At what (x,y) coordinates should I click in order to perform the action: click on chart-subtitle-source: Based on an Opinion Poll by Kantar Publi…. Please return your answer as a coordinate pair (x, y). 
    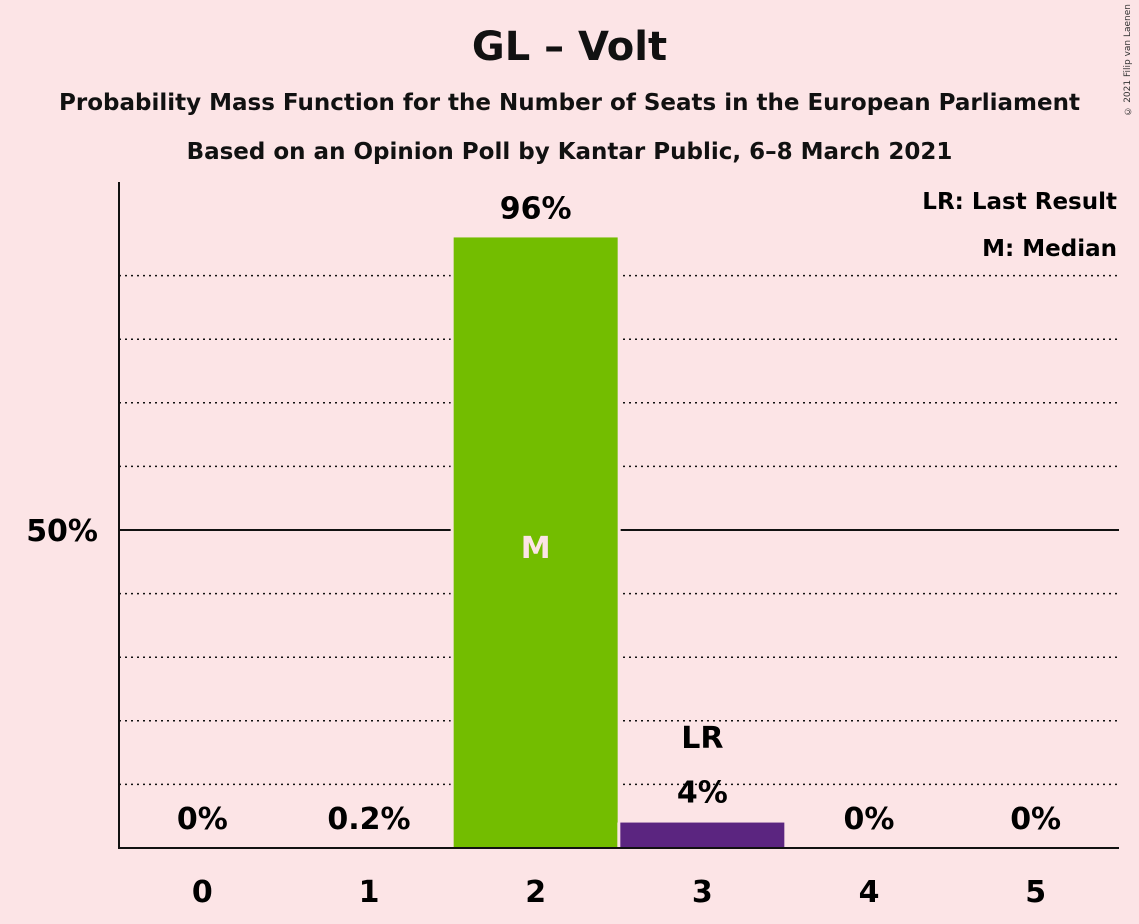
    Looking at the image, I should click on (569, 152).